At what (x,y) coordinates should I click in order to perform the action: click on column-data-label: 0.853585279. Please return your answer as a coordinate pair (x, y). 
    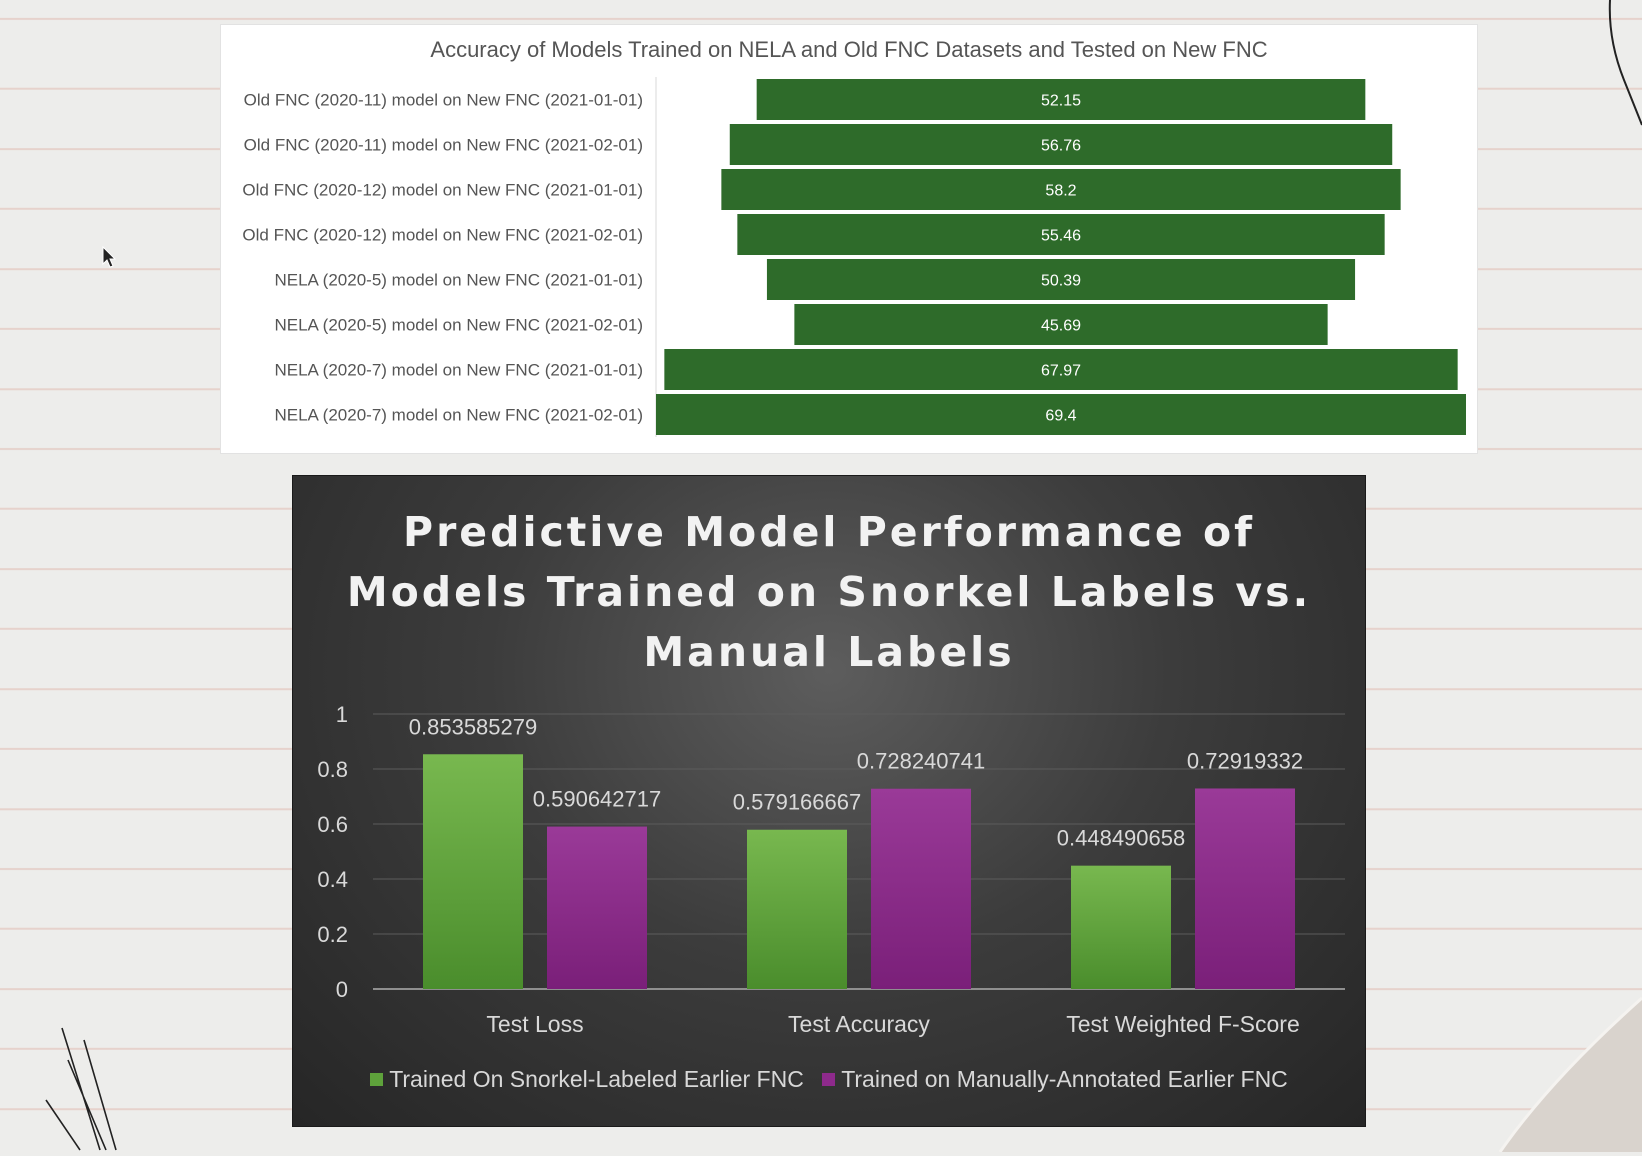
    Looking at the image, I should click on (473, 726).